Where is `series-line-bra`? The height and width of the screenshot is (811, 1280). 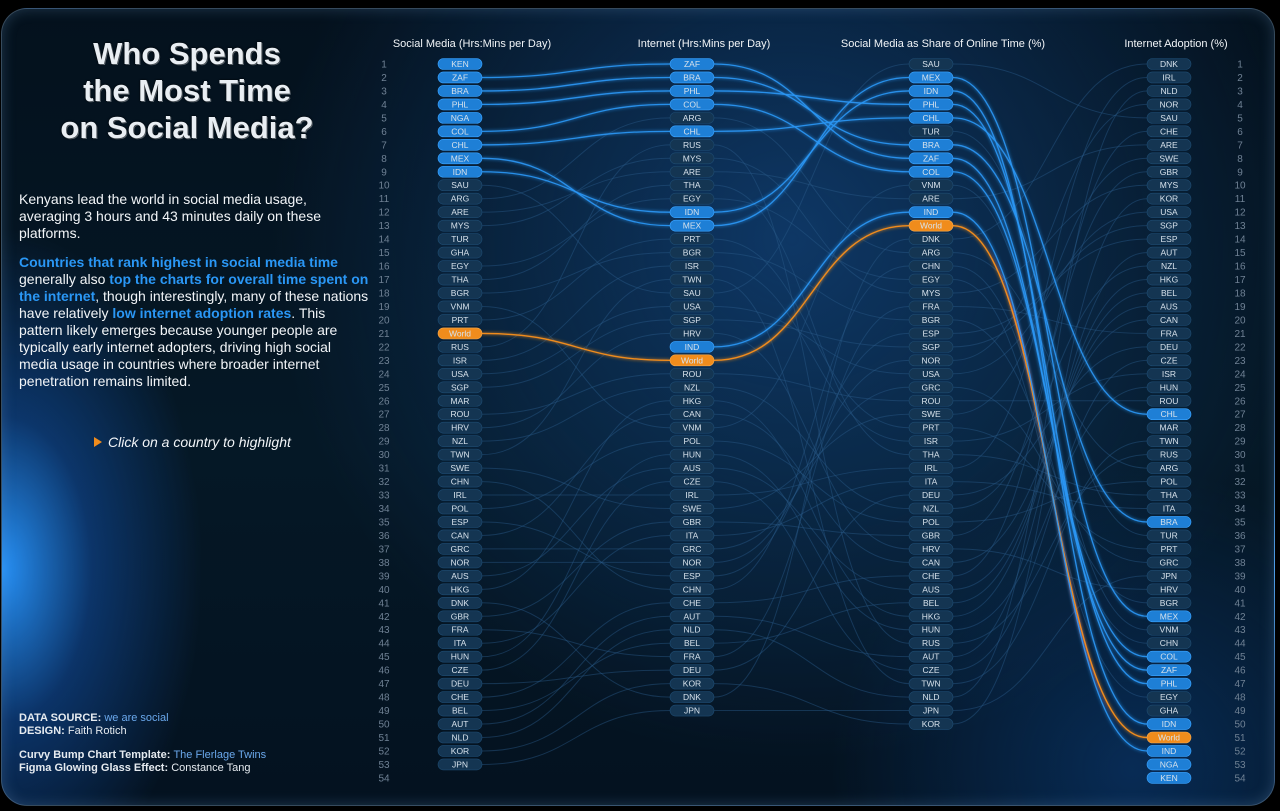
series-line-bra is located at coordinates (576, 84).